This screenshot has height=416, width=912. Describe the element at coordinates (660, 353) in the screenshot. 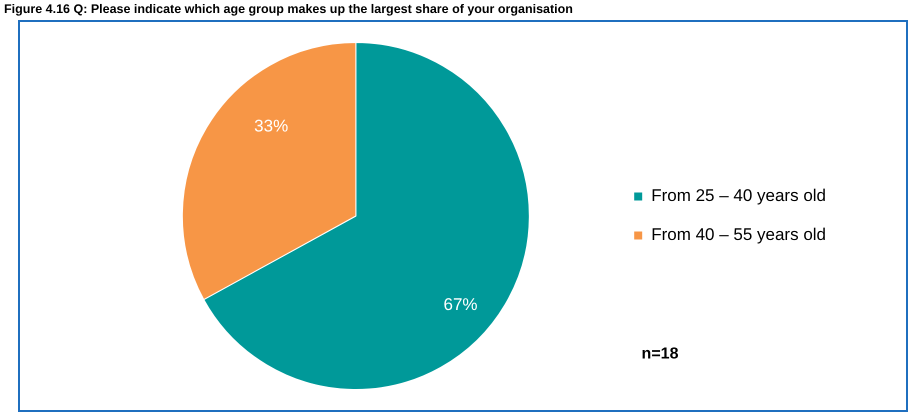

I see `text: n=18` at that location.